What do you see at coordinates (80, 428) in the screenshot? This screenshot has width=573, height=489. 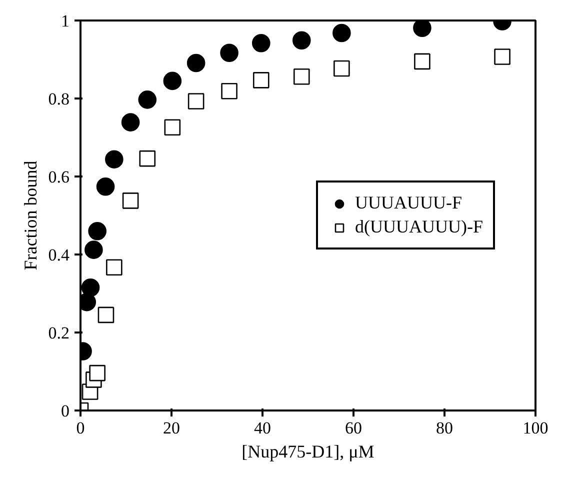 I see `x-tick-label: 0` at bounding box center [80, 428].